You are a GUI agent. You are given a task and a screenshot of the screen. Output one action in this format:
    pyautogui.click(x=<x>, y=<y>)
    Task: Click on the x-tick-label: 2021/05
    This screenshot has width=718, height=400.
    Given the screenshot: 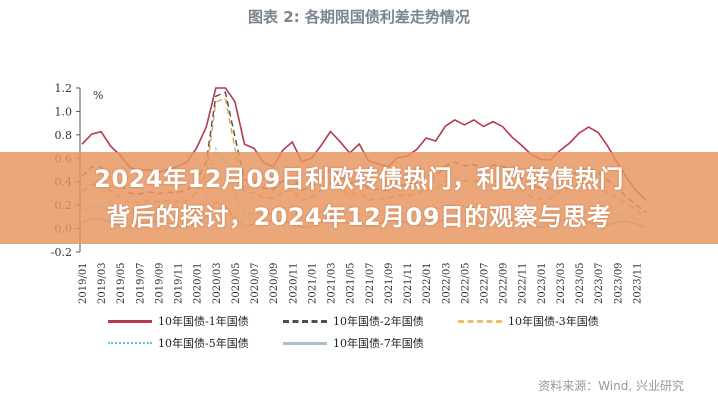 What is the action you would take?
    pyautogui.click(x=351, y=283)
    